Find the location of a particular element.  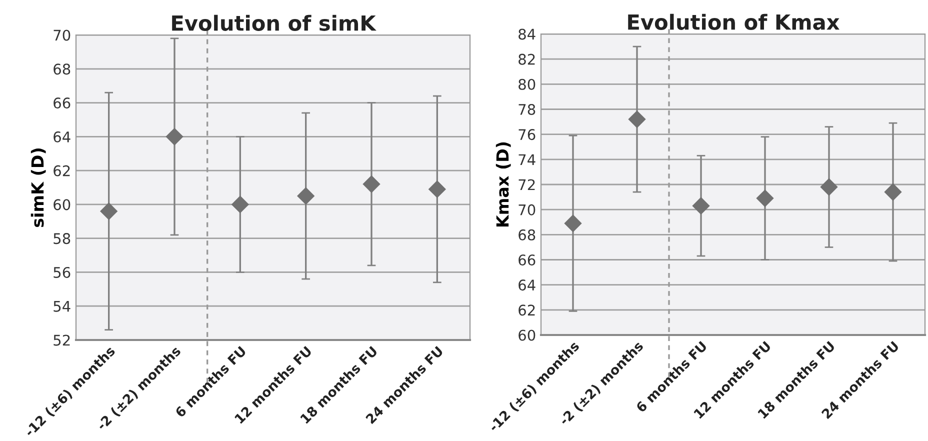

y-tick-label: 78 is located at coordinates (527, 109).